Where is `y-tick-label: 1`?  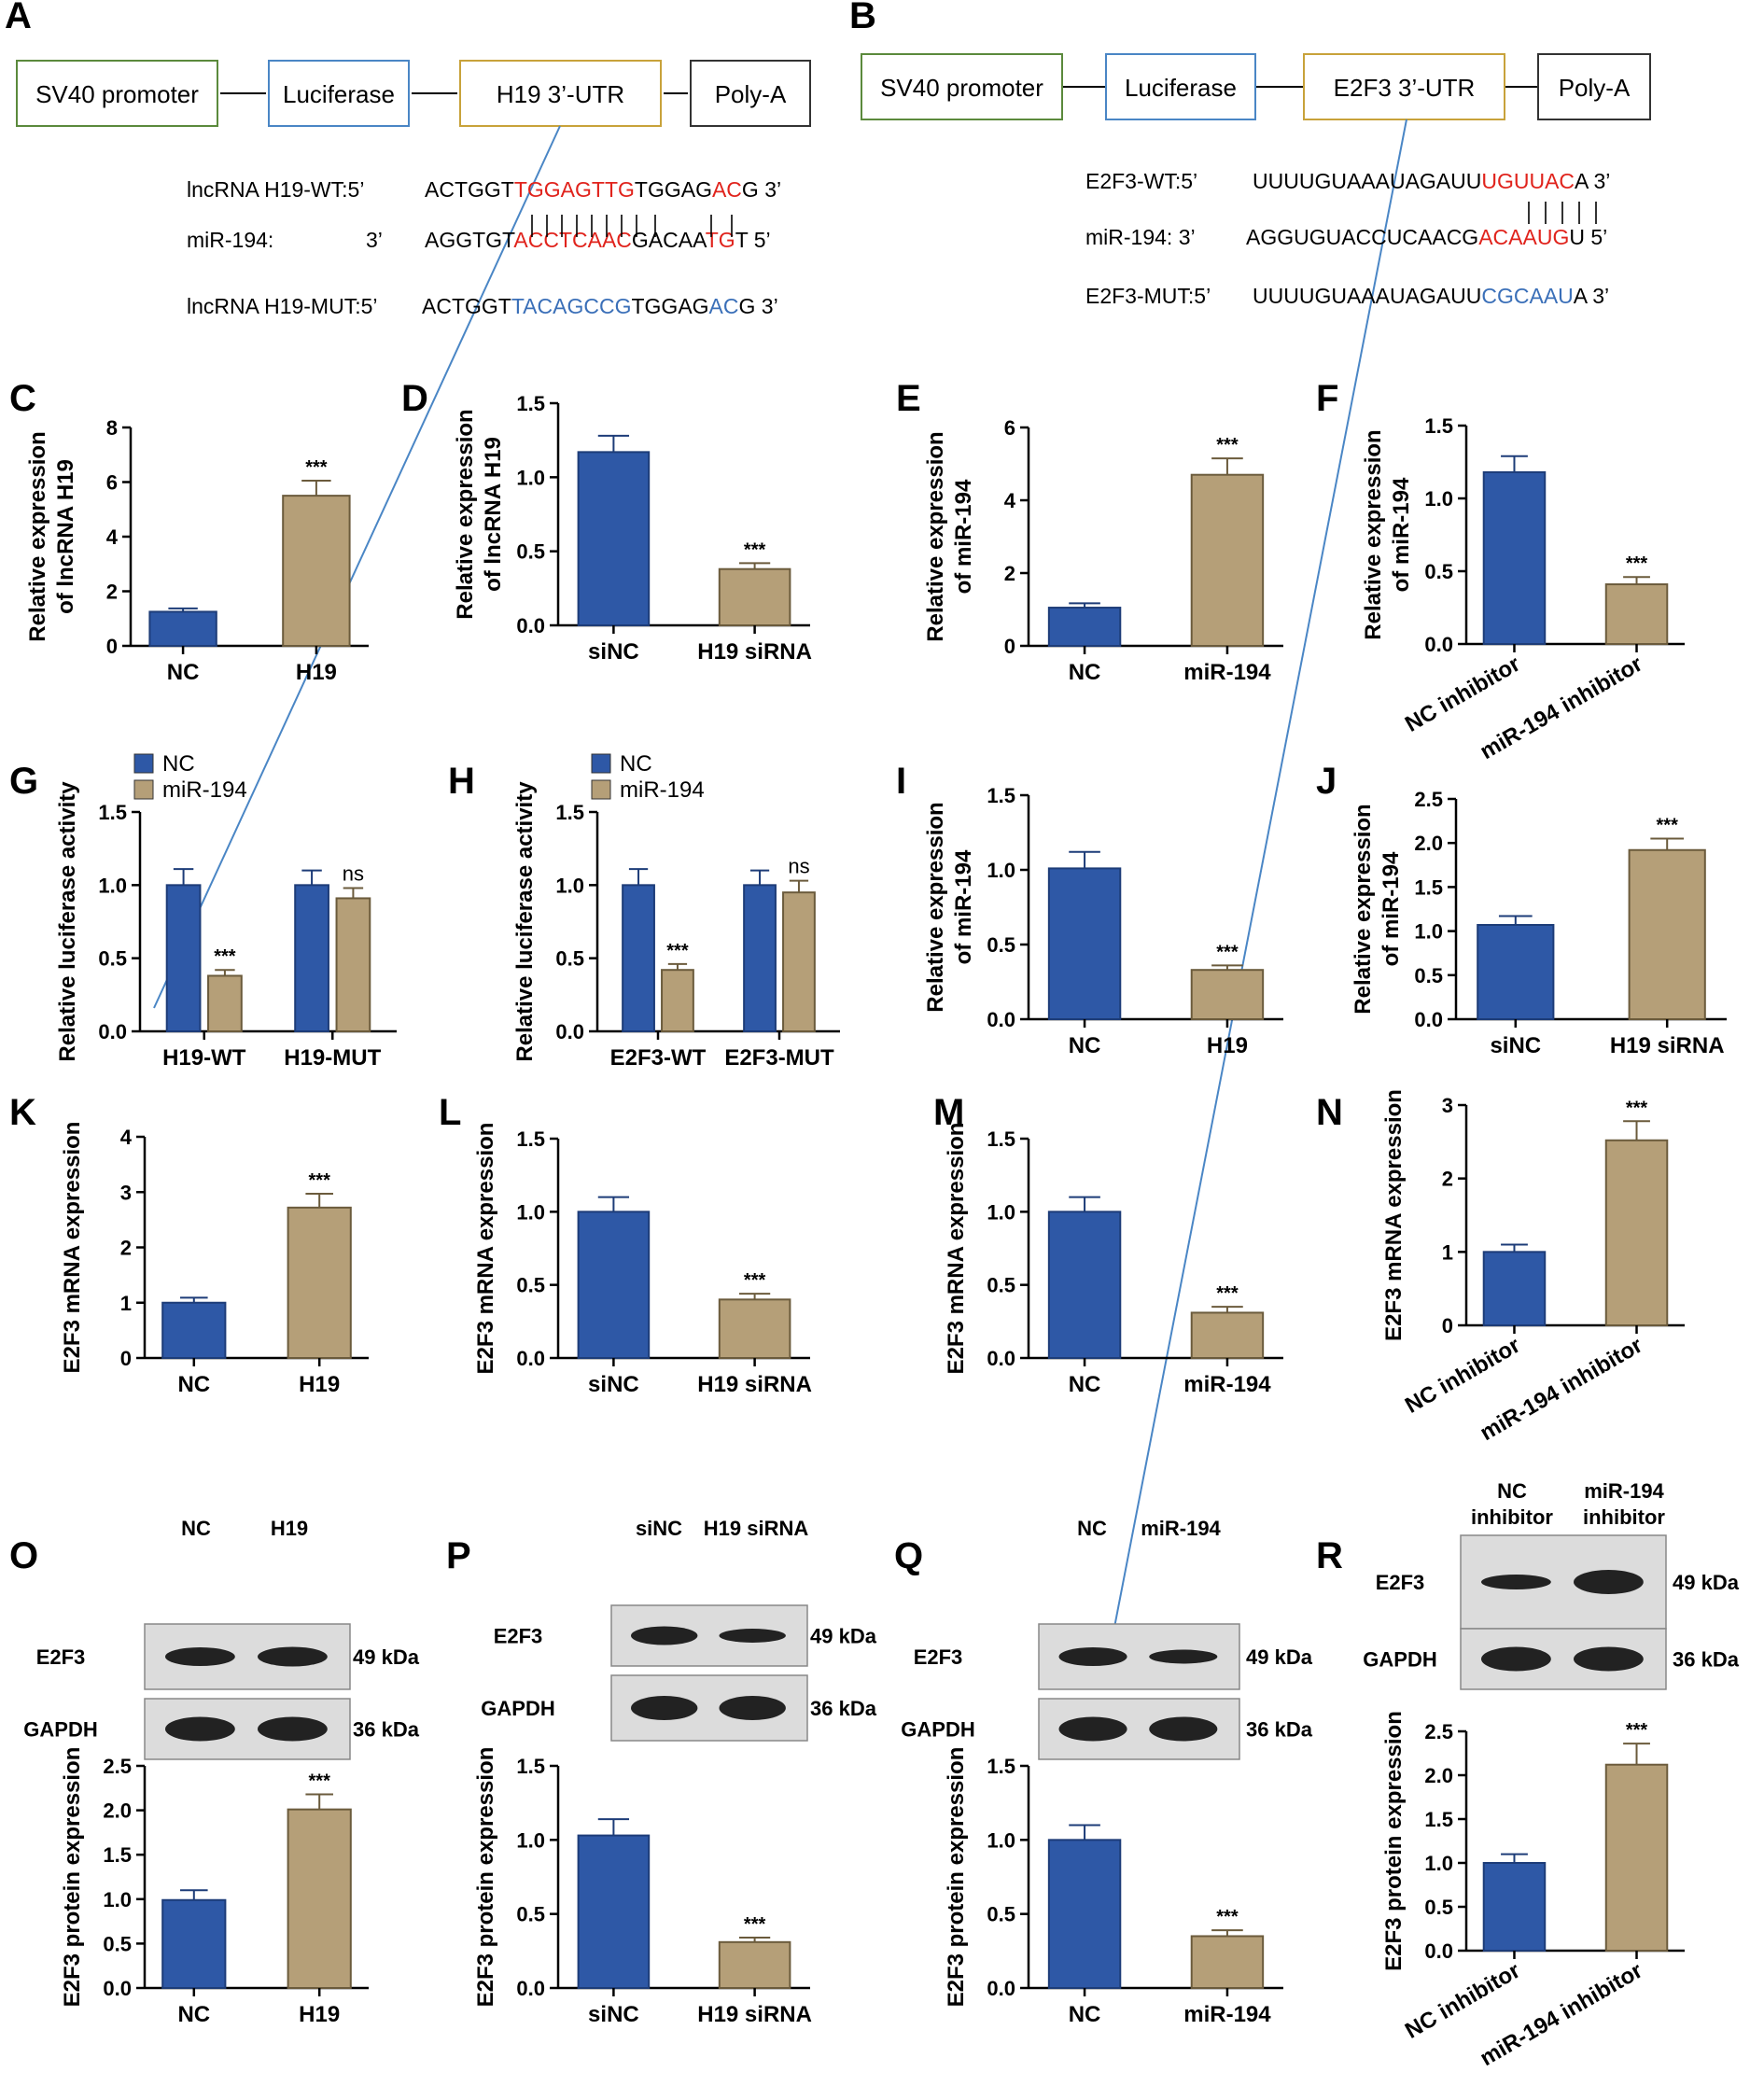 y-tick-label: 1 is located at coordinates (1447, 1252).